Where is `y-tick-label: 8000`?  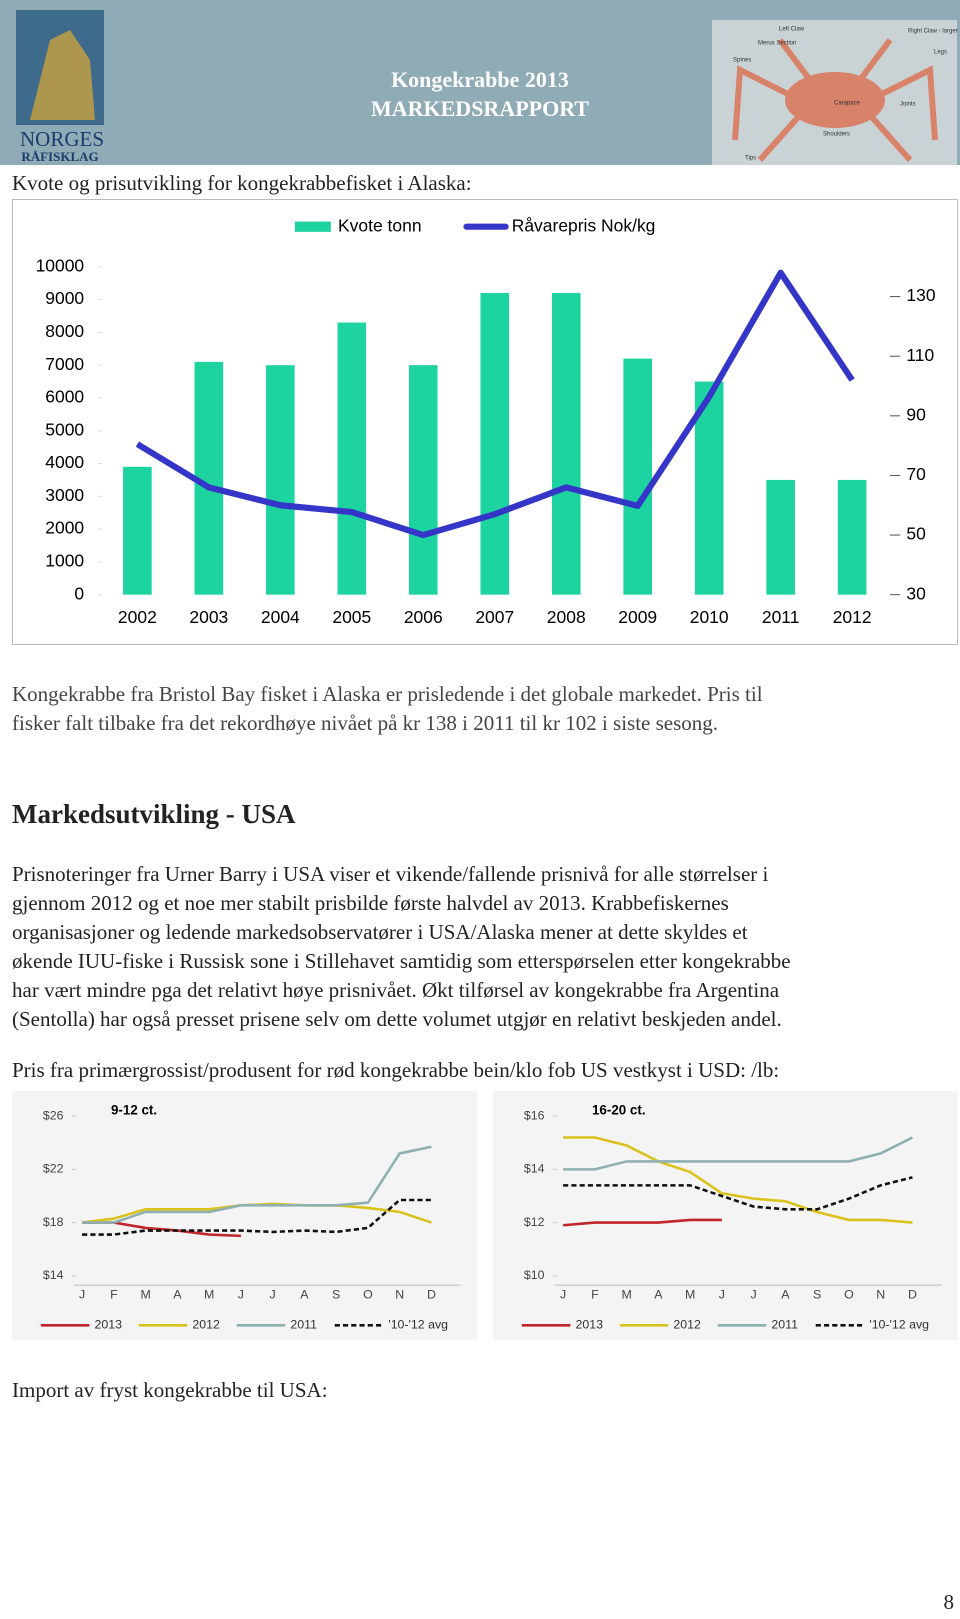 y-tick-label: 8000 is located at coordinates (64, 331).